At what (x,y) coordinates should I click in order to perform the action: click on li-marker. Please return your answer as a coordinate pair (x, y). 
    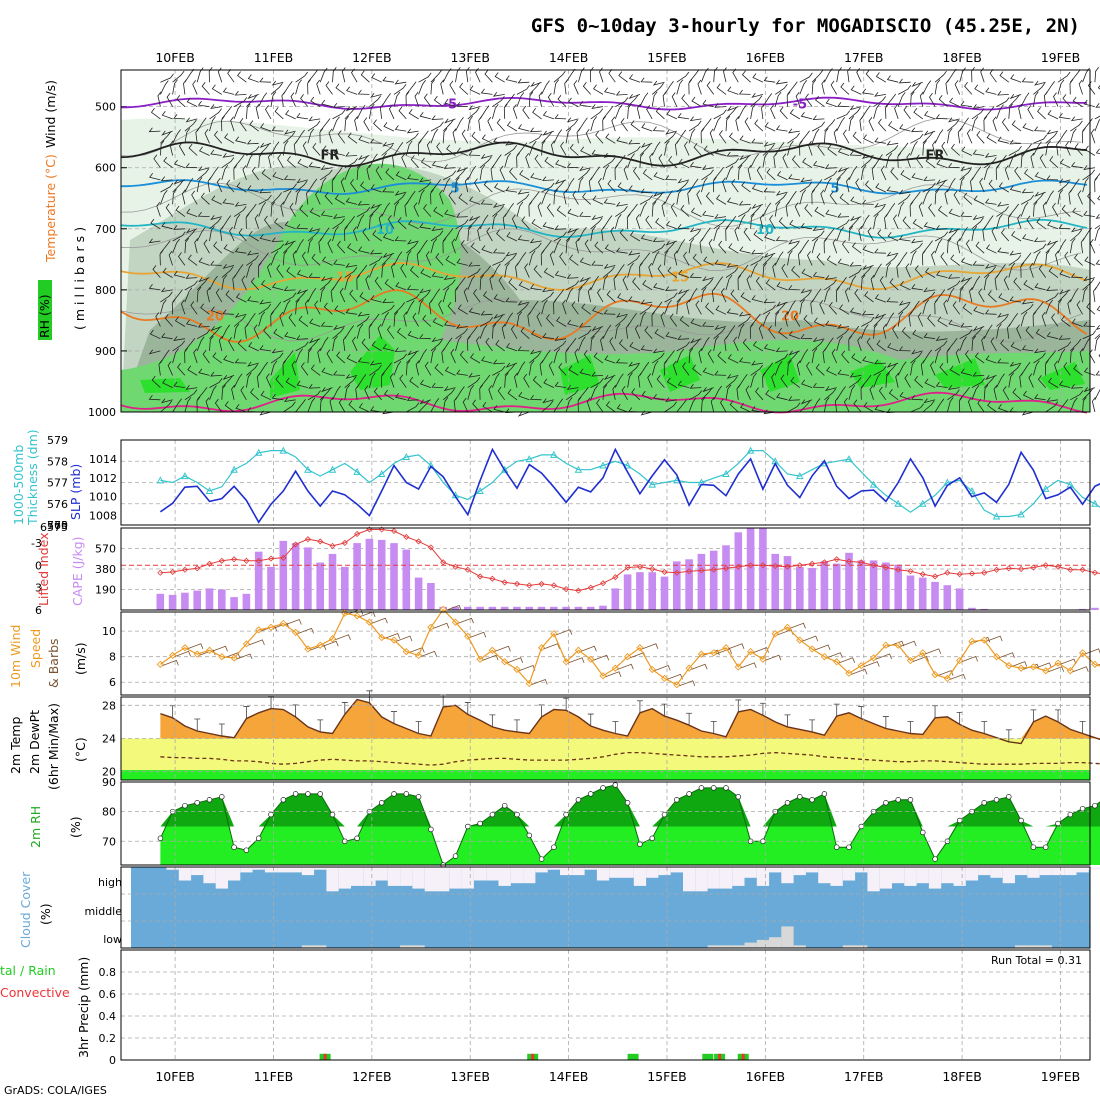
    Looking at the image, I should click on (701, 570).